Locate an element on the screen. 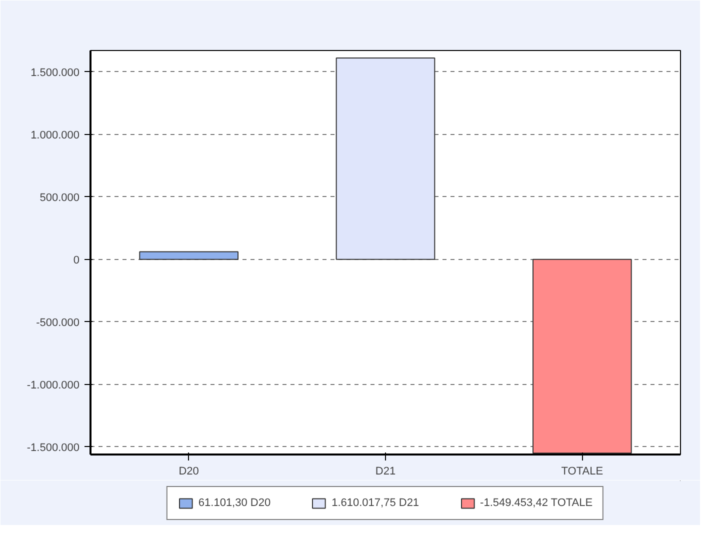 The width and height of the screenshot is (717, 546). x-tick-label: TOTALE is located at coordinates (582, 472).